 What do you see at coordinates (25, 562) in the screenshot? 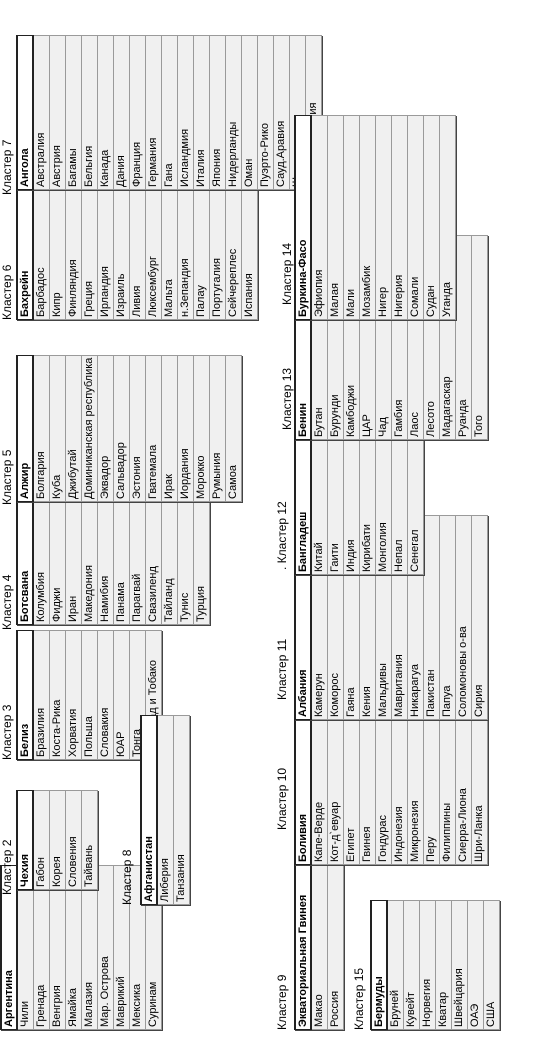
I see `cluster-head-cell: Ботсвана` at bounding box center [25, 562].